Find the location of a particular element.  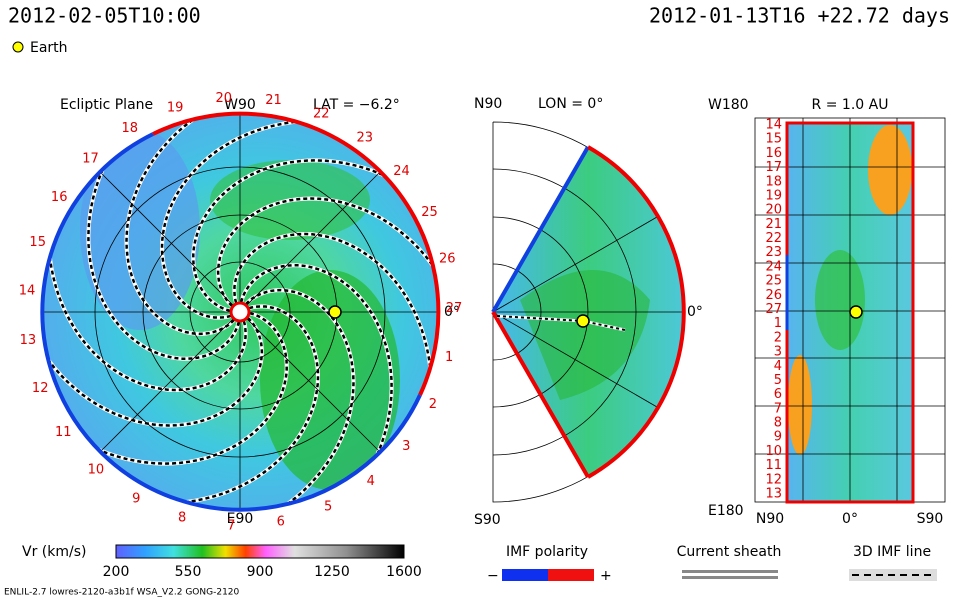

row-label: 12 is located at coordinates (773, 479).